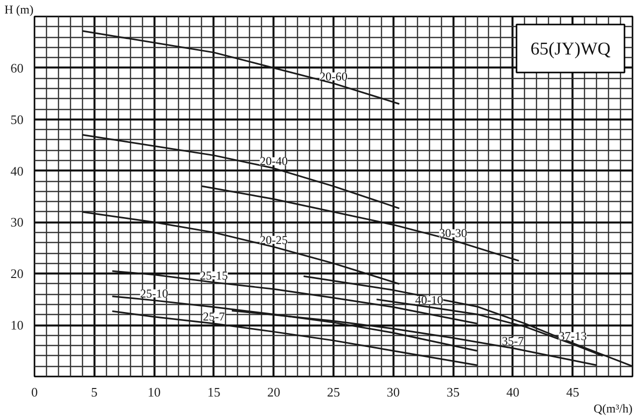  I want to click on annotation: 20-60, so click(334, 76).